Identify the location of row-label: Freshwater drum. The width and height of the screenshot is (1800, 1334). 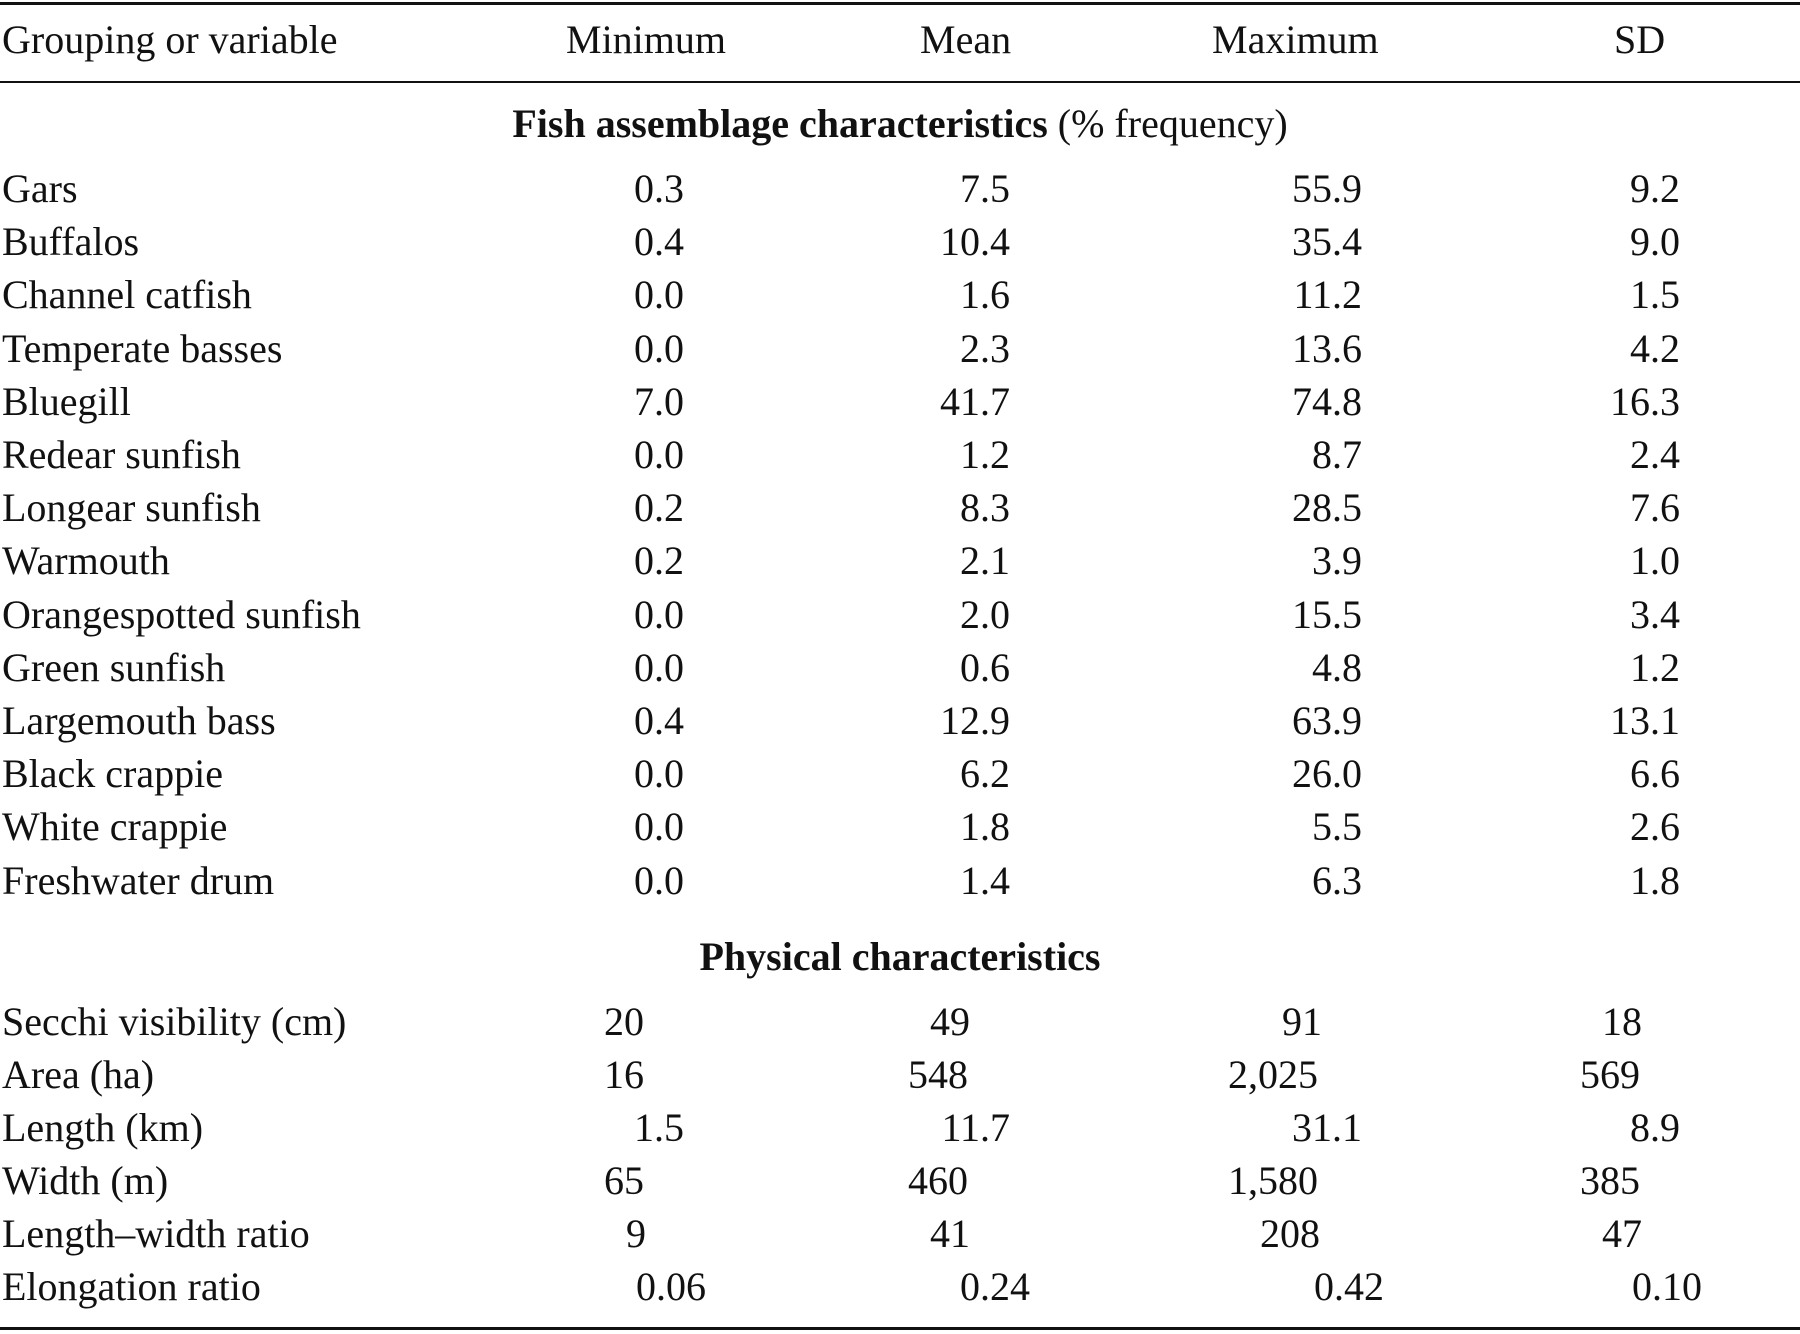
(138, 880).